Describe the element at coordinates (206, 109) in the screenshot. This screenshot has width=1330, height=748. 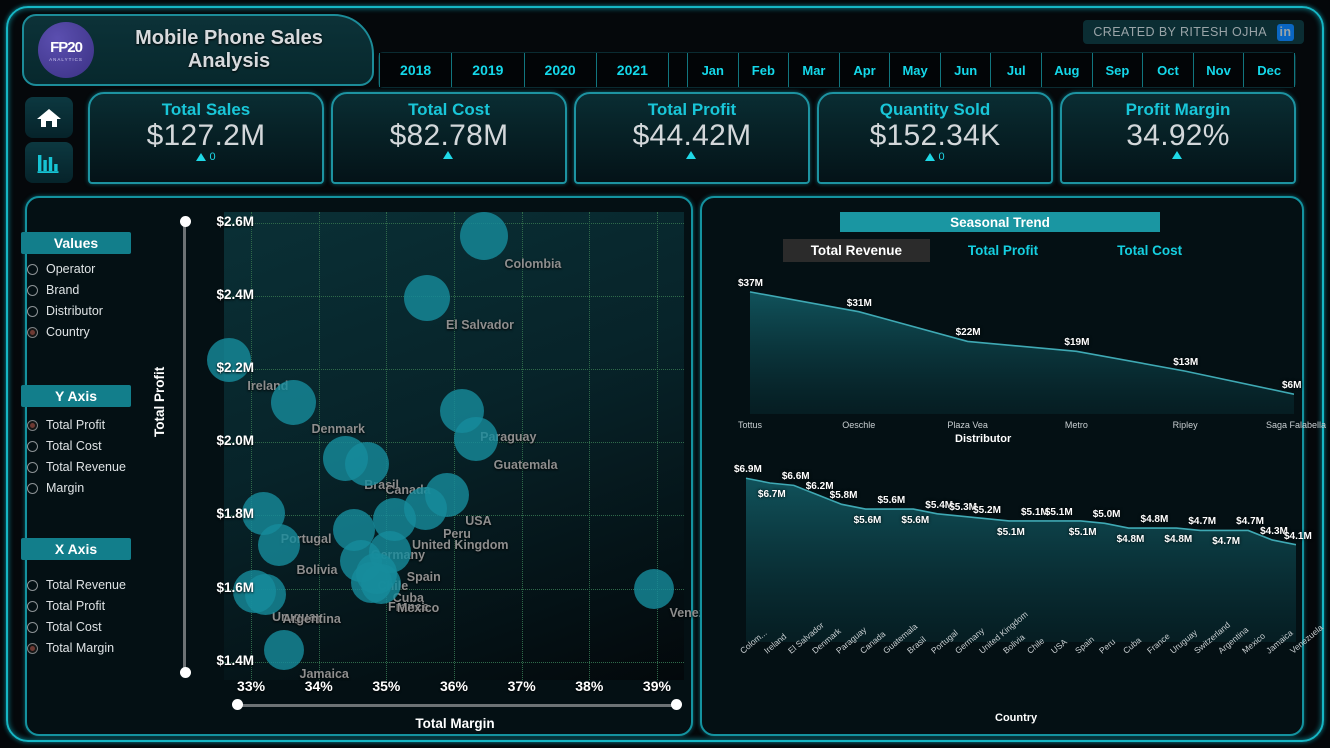
I see `kpi-title: Total Sales` at that location.